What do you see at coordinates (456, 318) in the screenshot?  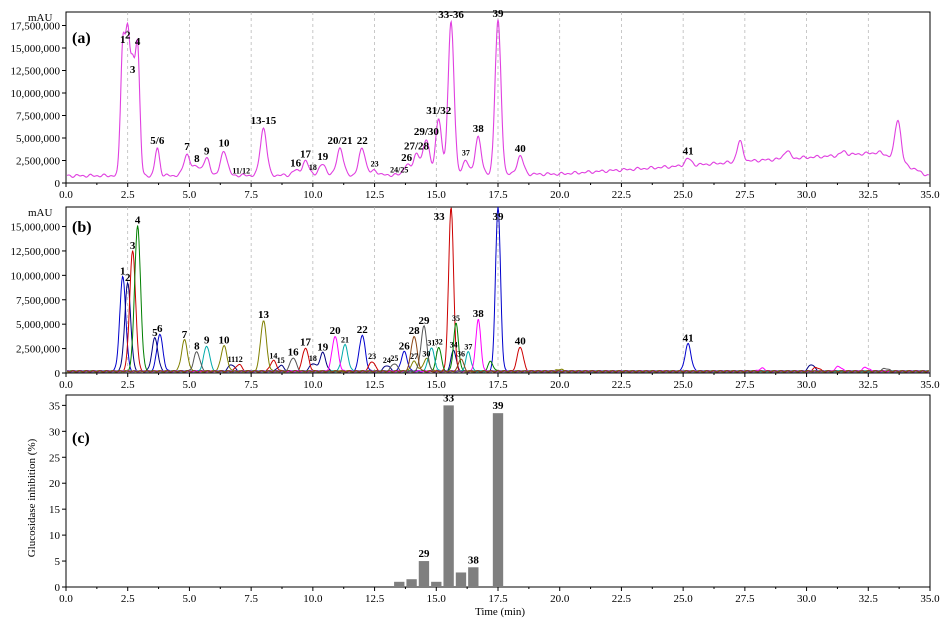 I see `b-peak-label: 35` at bounding box center [456, 318].